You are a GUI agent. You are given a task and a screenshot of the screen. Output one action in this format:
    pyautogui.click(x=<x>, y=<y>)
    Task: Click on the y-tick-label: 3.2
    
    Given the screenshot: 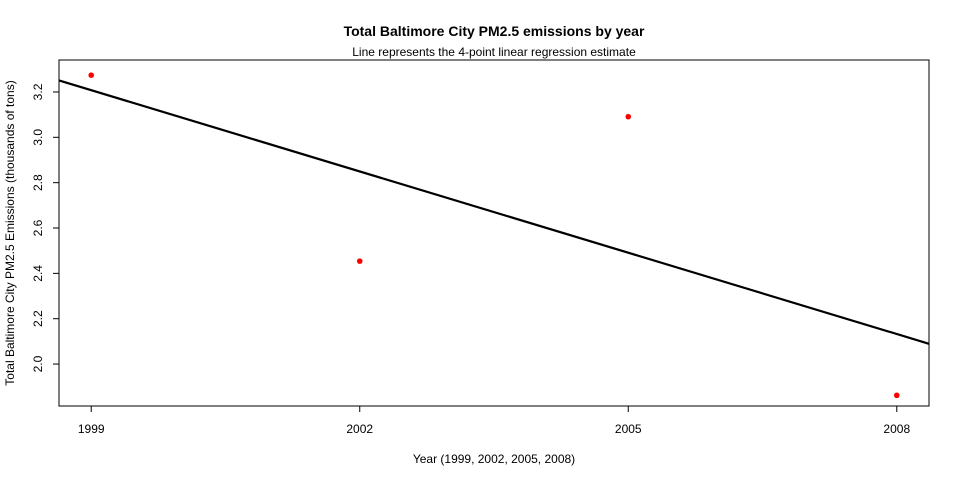 What is the action you would take?
    pyautogui.click(x=38, y=91)
    